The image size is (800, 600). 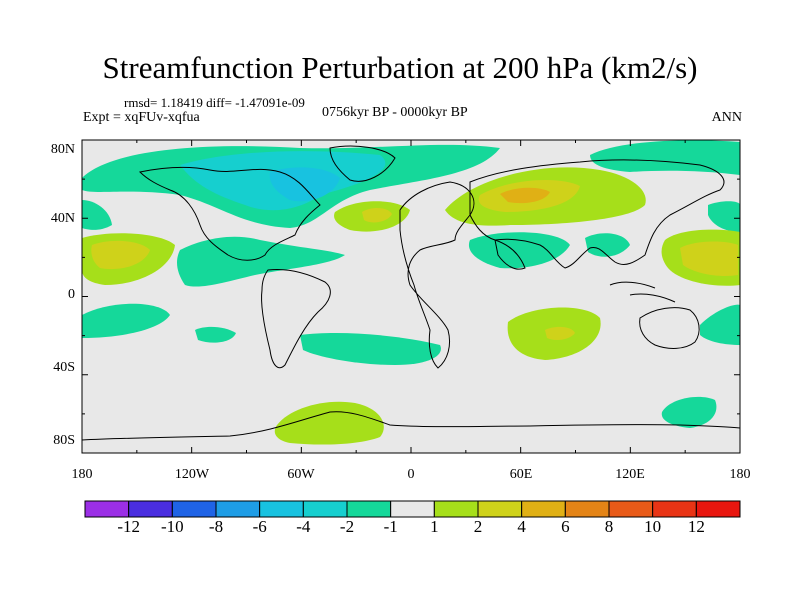 I want to click on colorbar, so click(x=412, y=509).